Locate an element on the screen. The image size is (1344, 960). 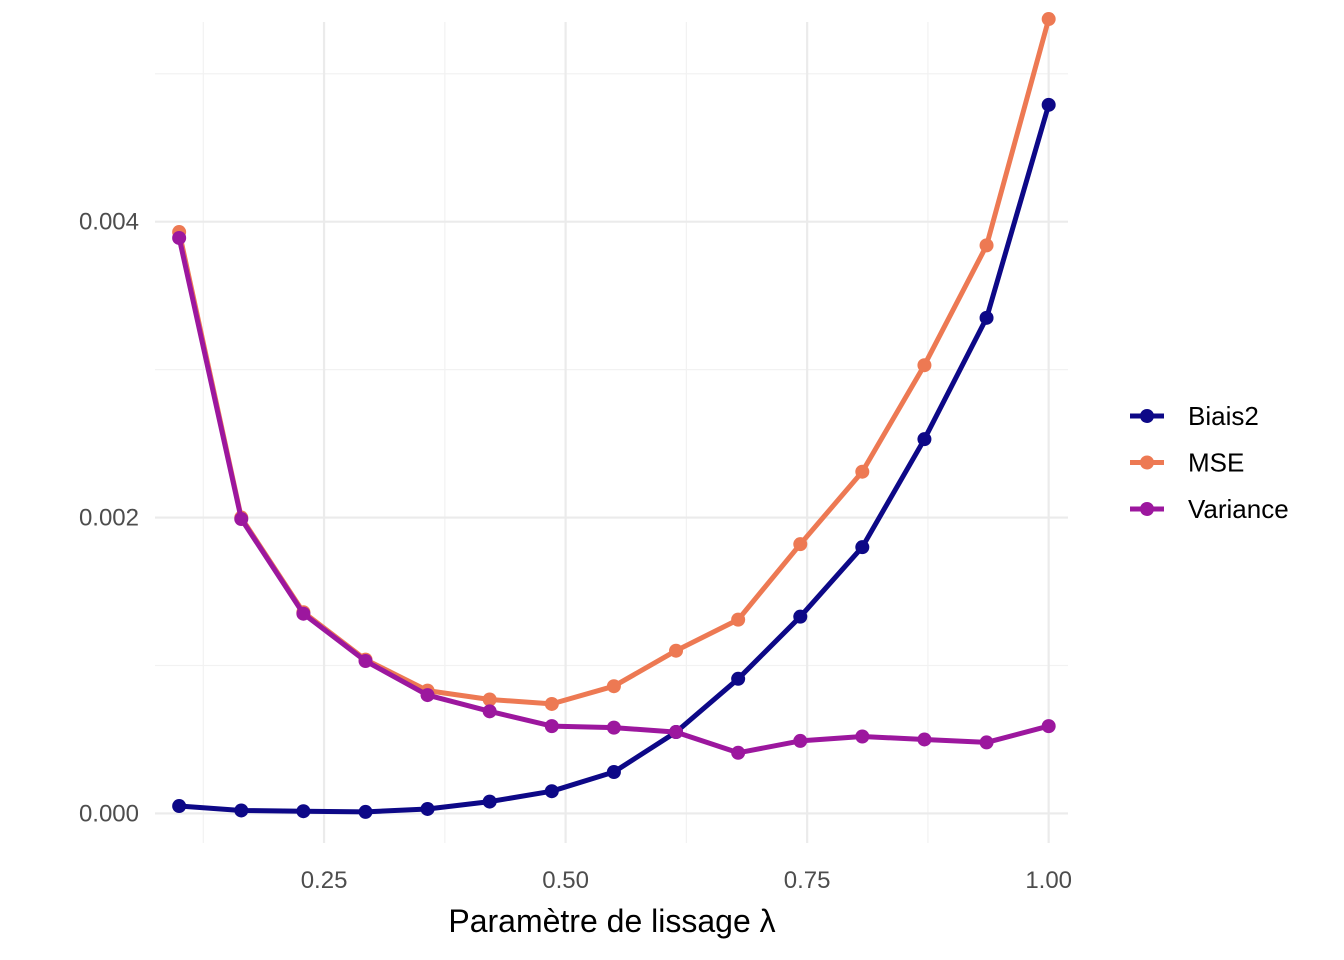
legend-label: Variance is located at coordinates (1238, 509).